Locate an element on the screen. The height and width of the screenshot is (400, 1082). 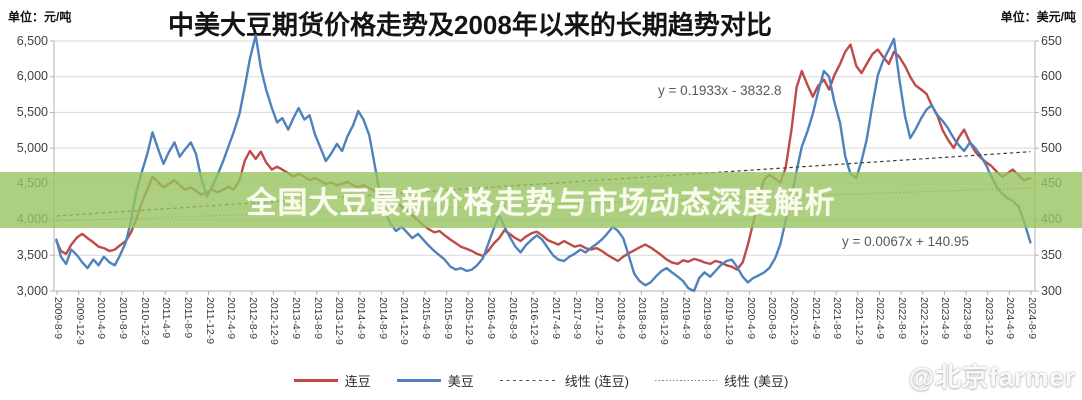
x-axis-label: 2022-4-9 is located at coordinates (880, 318).